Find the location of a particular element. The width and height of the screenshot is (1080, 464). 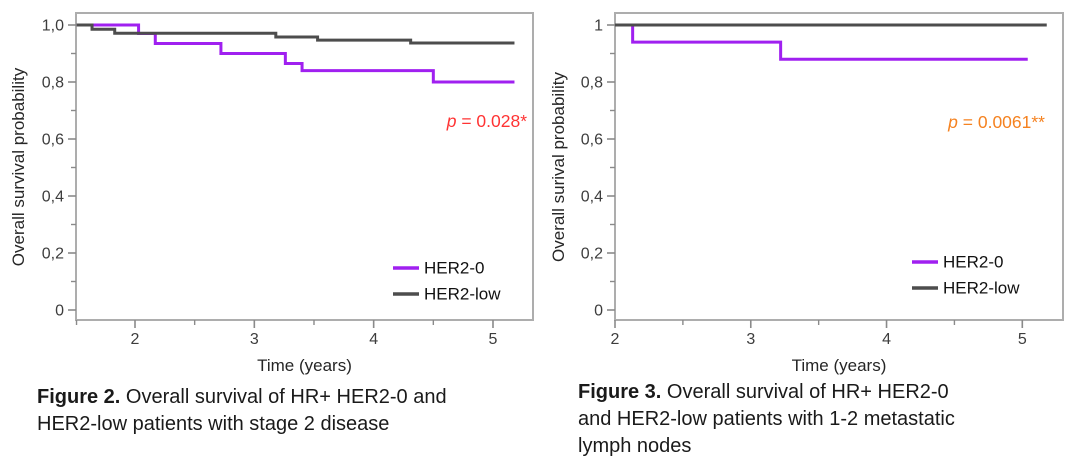

figure-3-caption-label: Figure 3. is located at coordinates (620, 392).